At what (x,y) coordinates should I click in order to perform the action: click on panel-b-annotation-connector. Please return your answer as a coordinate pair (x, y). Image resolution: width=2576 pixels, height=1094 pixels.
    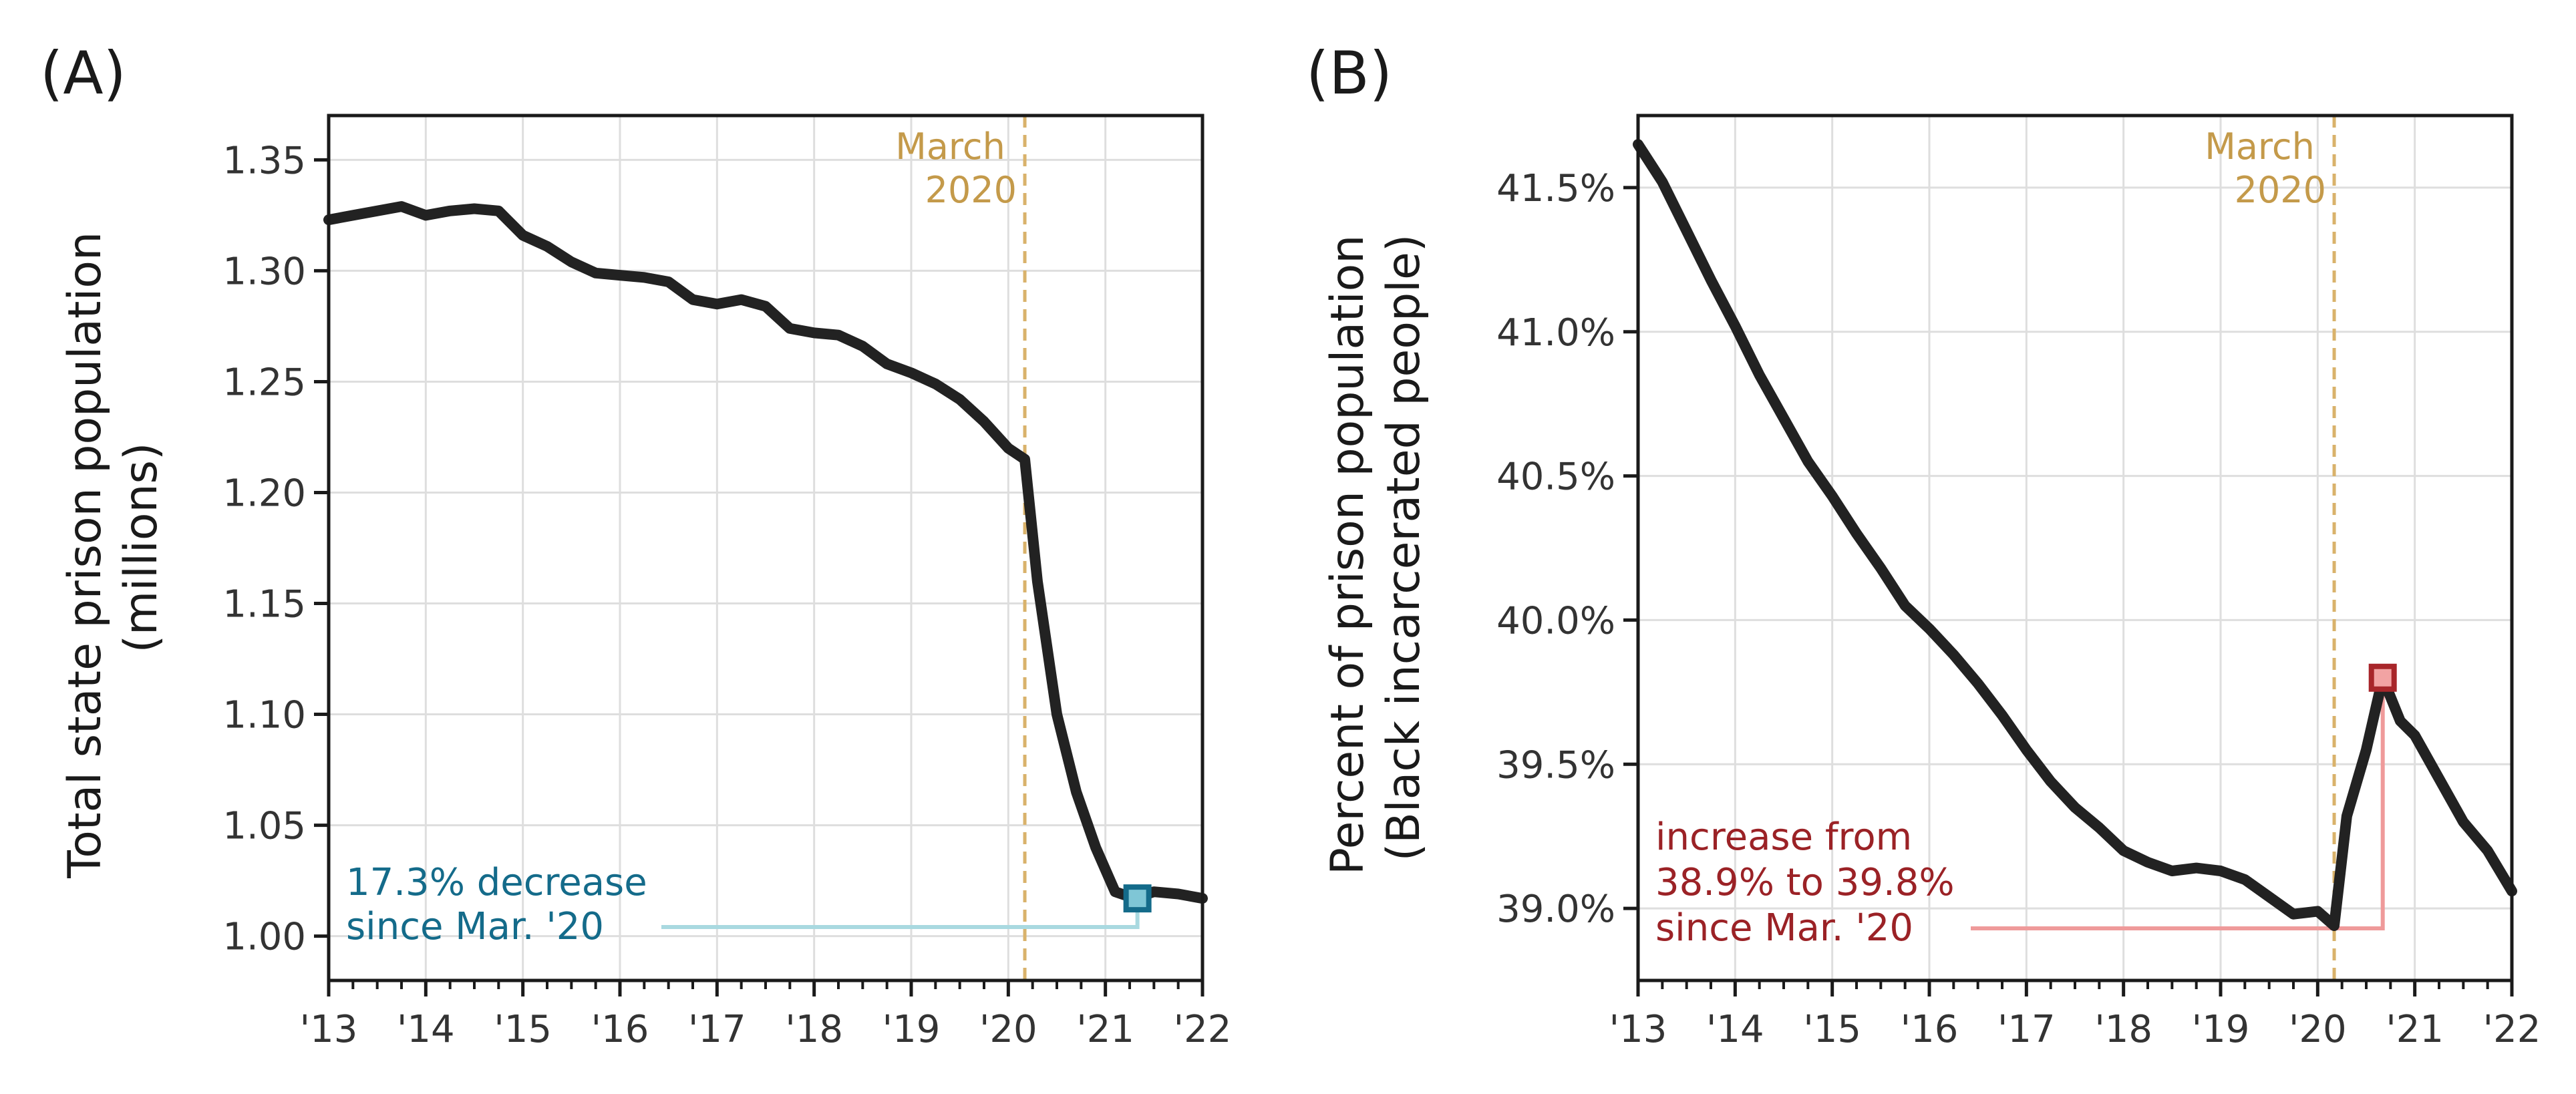
    Looking at the image, I should click on (2178, 803).